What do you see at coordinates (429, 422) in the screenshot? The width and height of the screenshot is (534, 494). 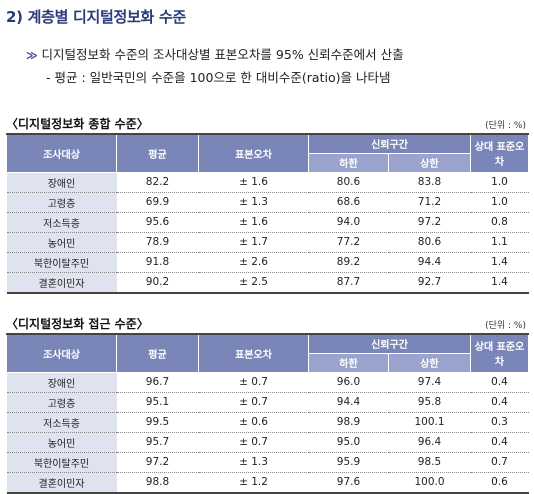 I see `cell-upper: 100.1` at bounding box center [429, 422].